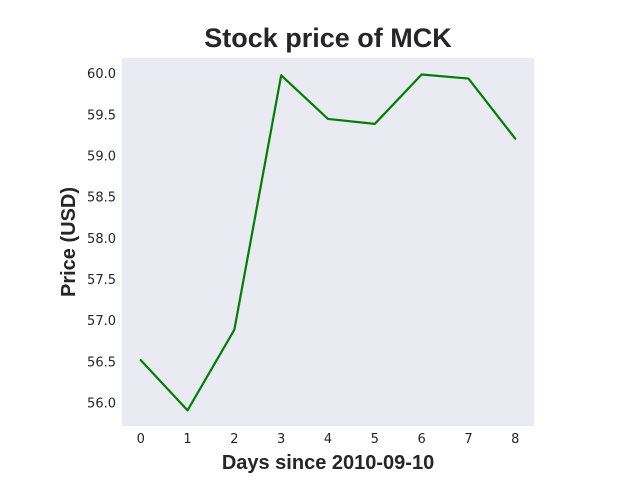 This screenshot has width=640, height=480. Describe the element at coordinates (375, 439) in the screenshot. I see `x-tick-label: 5` at that location.